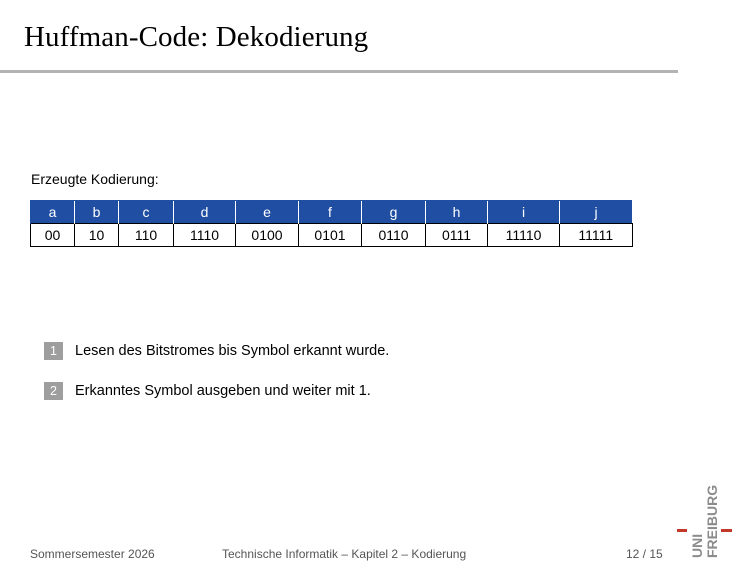 This screenshot has height=567, width=756. I want to click on logo-red-bar-left, so click(682, 530).